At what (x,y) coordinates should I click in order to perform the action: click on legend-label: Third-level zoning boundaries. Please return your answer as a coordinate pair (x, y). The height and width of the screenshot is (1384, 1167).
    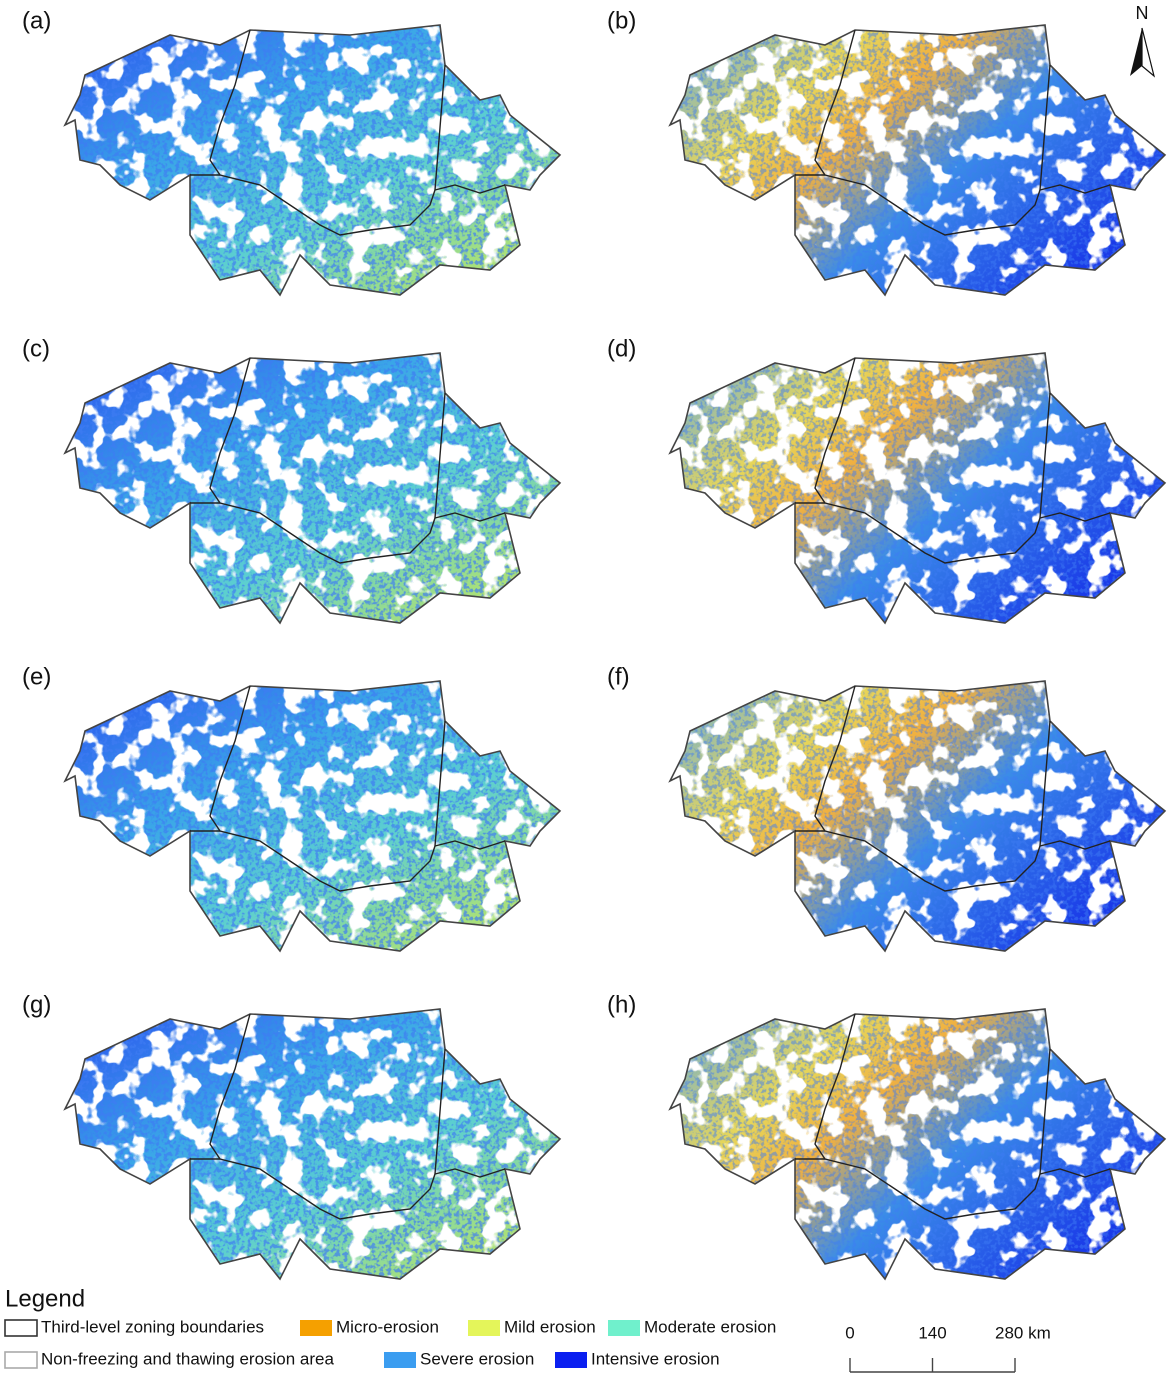
    Looking at the image, I should click on (152, 1326).